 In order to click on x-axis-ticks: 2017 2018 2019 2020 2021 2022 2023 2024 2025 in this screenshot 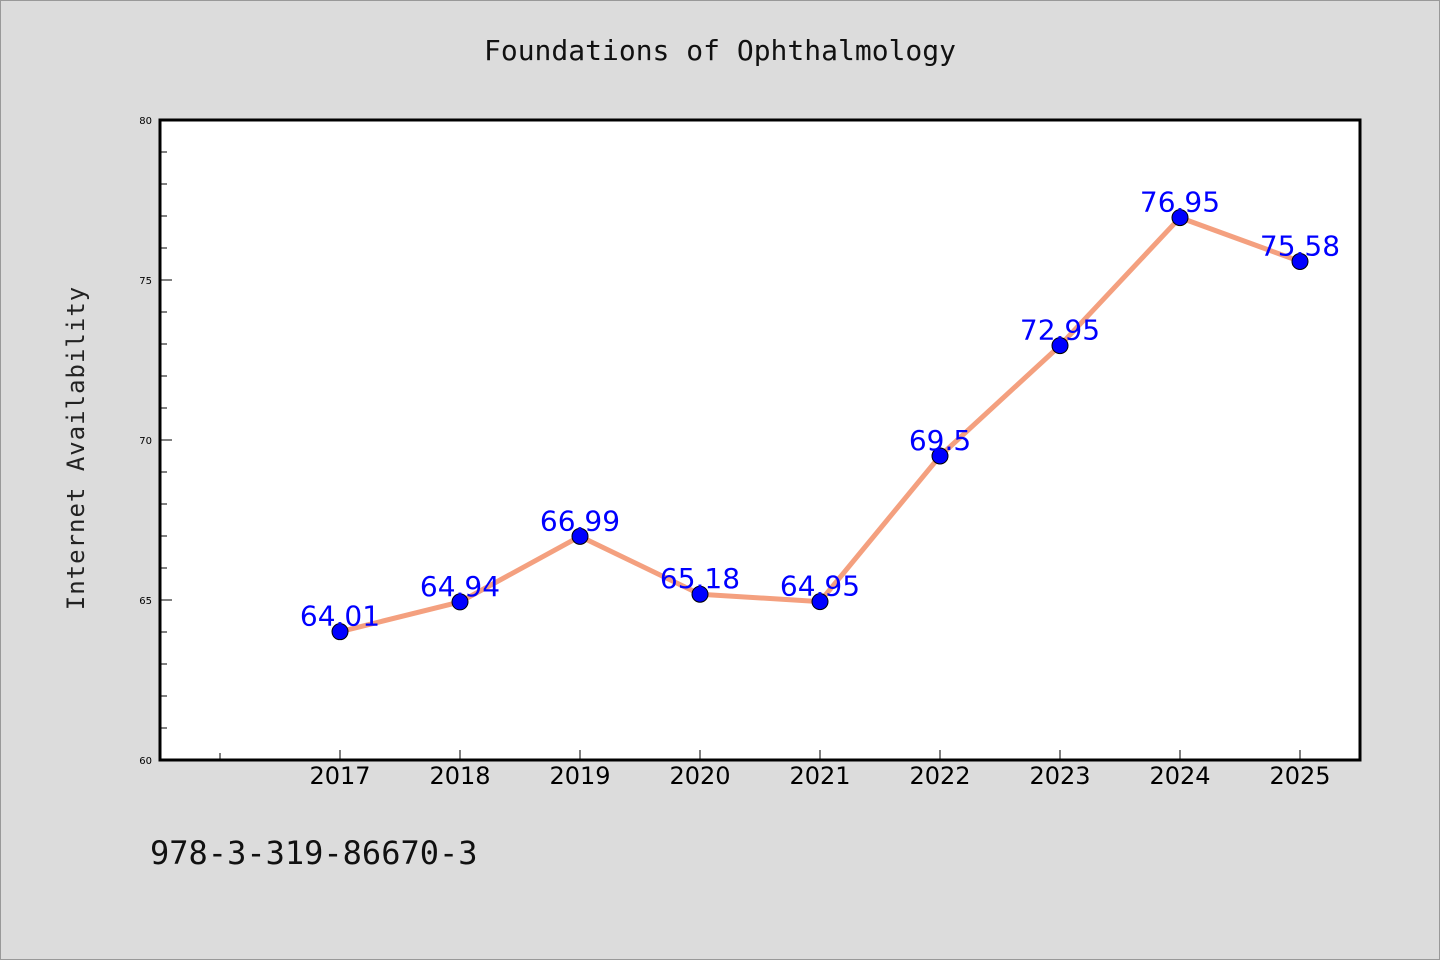, I will do `click(775, 770)`.